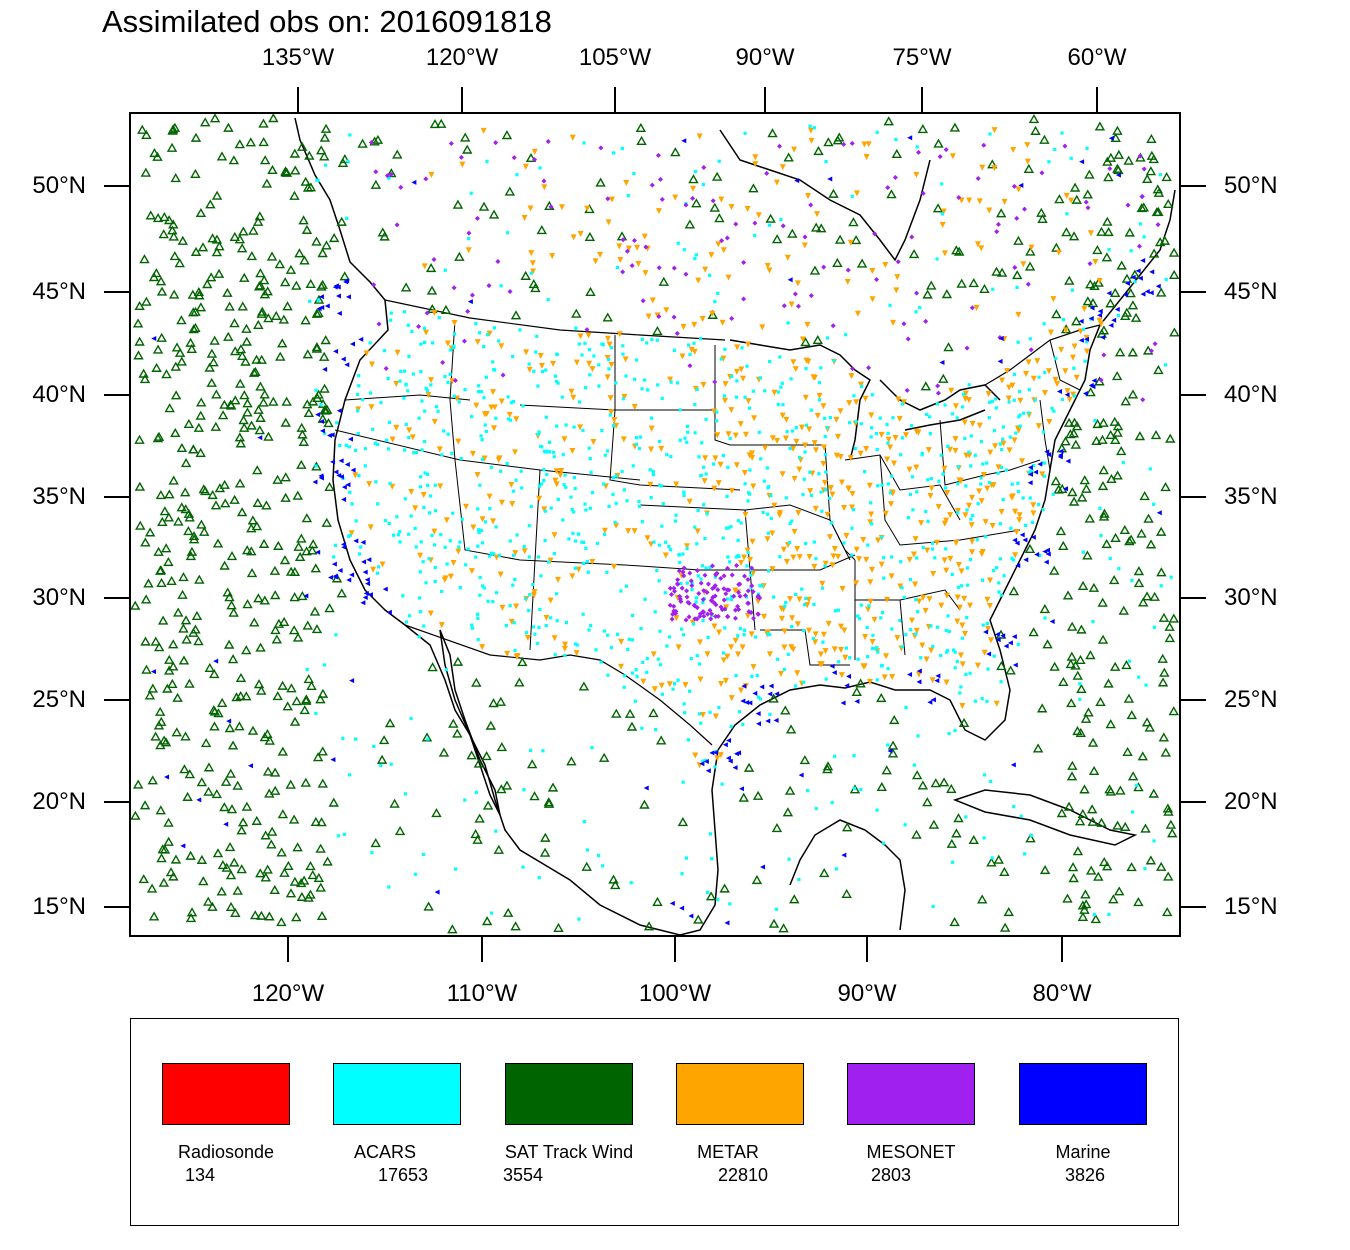 This screenshot has height=1250, width=1350. What do you see at coordinates (226, 1094) in the screenshot?
I see `legend-swatch-radiosonde` at bounding box center [226, 1094].